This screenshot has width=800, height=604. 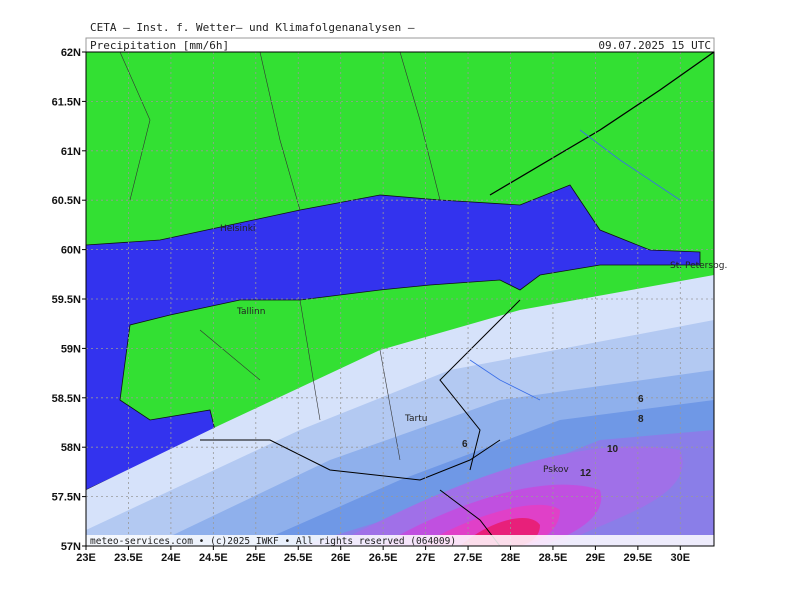 What do you see at coordinates (468, 558) in the screenshot?
I see `lon-tick-label: 27.5E` at bounding box center [468, 558].